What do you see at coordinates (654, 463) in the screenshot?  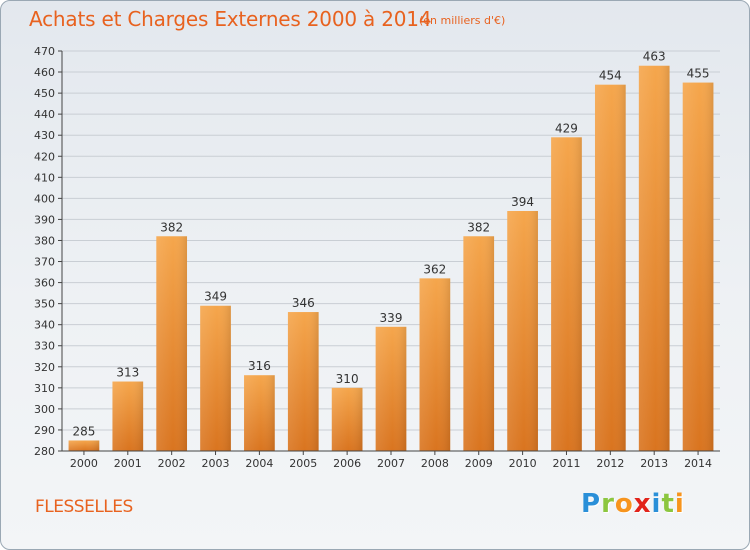 I see `x-tick-label: 2013` at bounding box center [654, 463].